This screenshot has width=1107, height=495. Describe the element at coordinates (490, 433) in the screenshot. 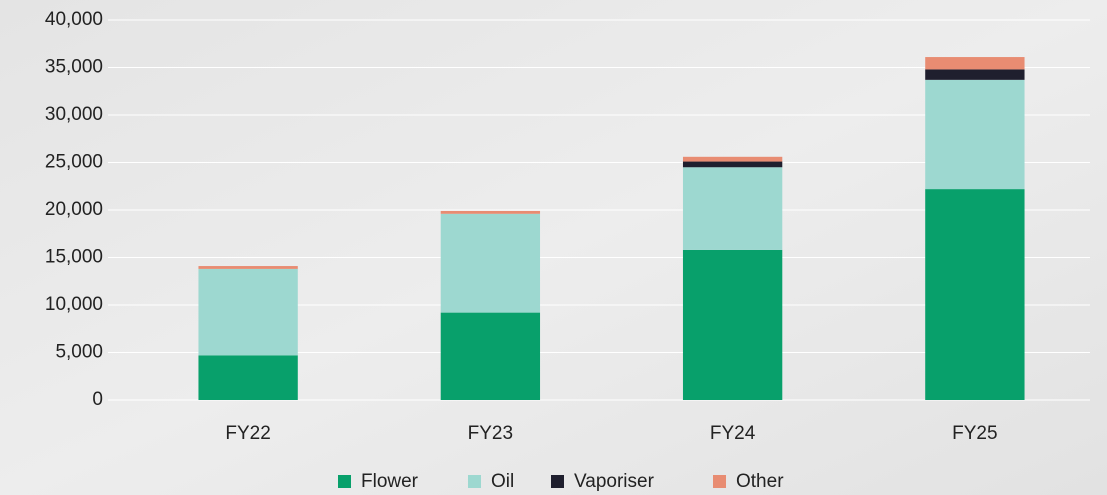

I see `x-tick-label: FY23` at that location.